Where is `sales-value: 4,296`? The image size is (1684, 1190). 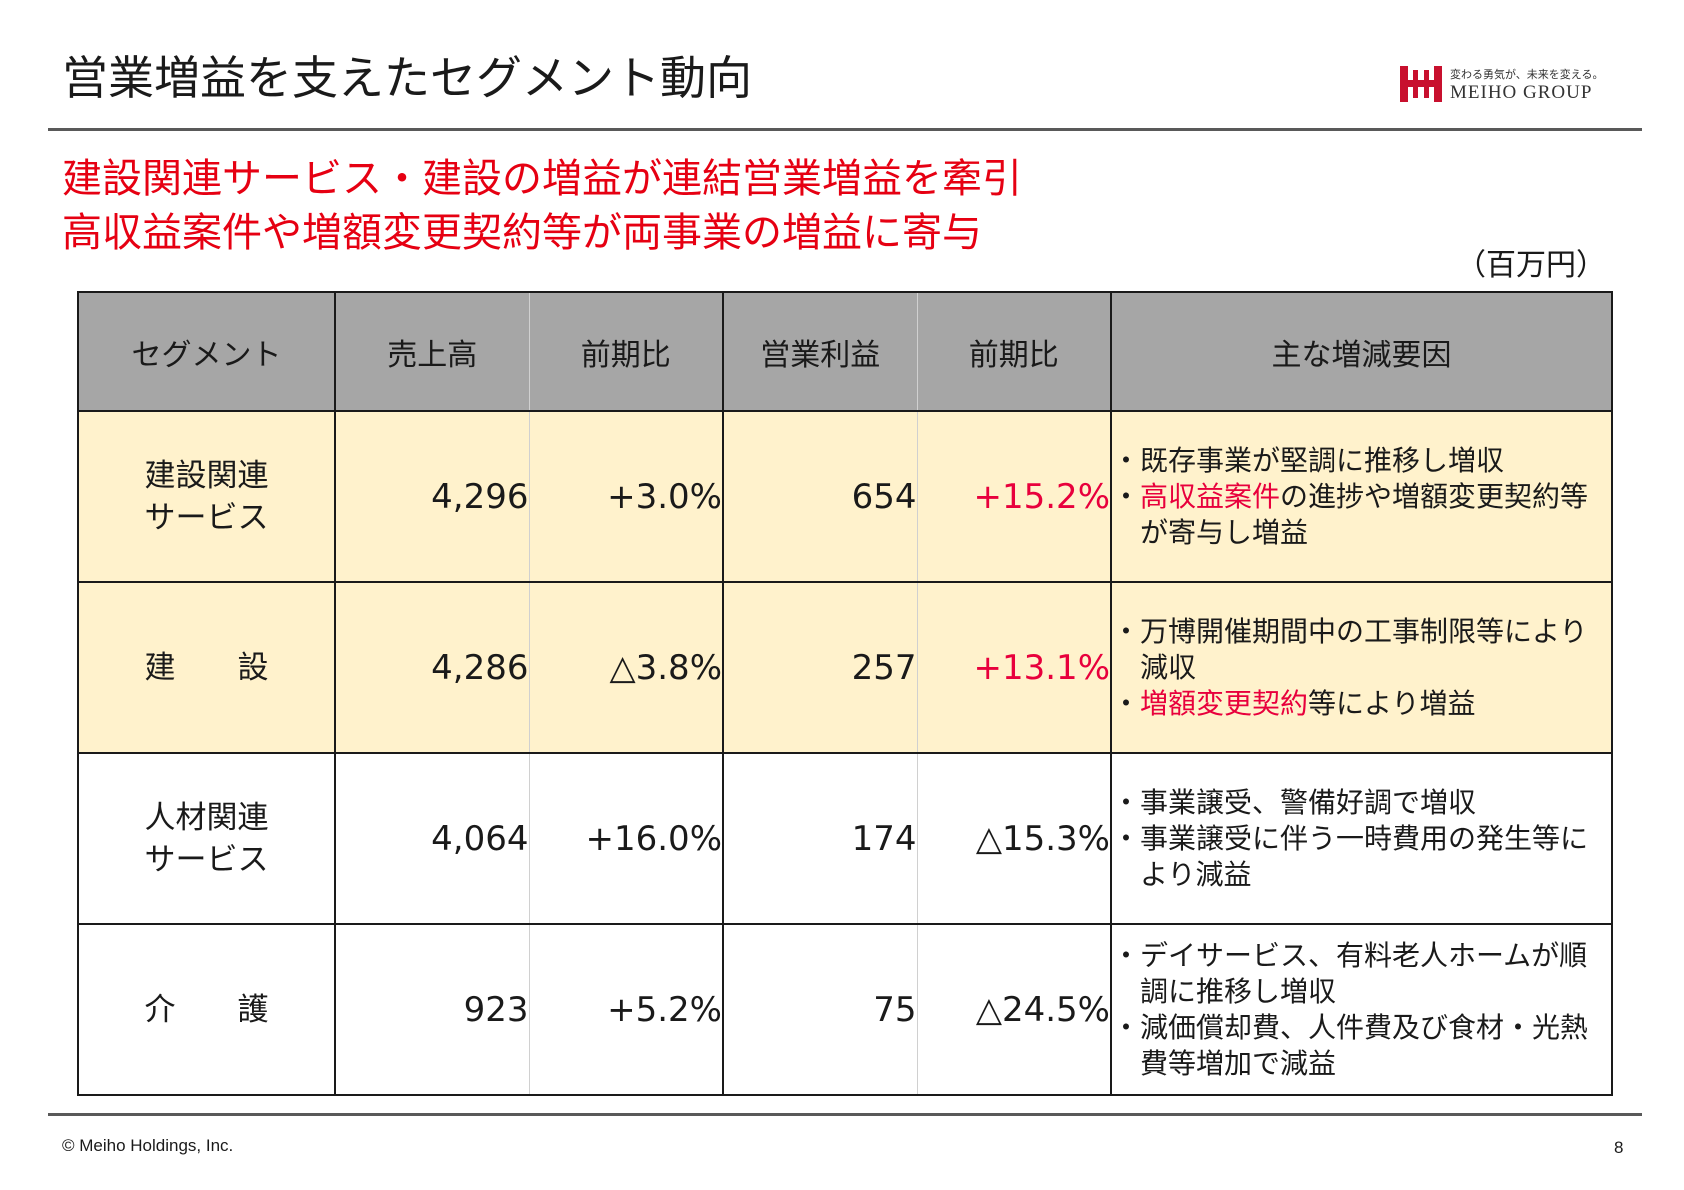
sales-value: 4,296 is located at coordinates (432, 496).